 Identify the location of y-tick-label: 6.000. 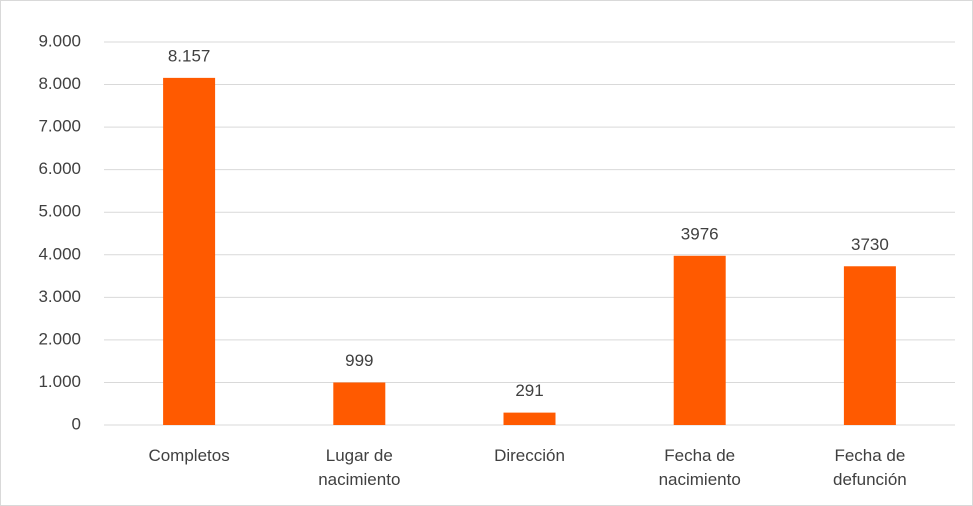
(59, 168).